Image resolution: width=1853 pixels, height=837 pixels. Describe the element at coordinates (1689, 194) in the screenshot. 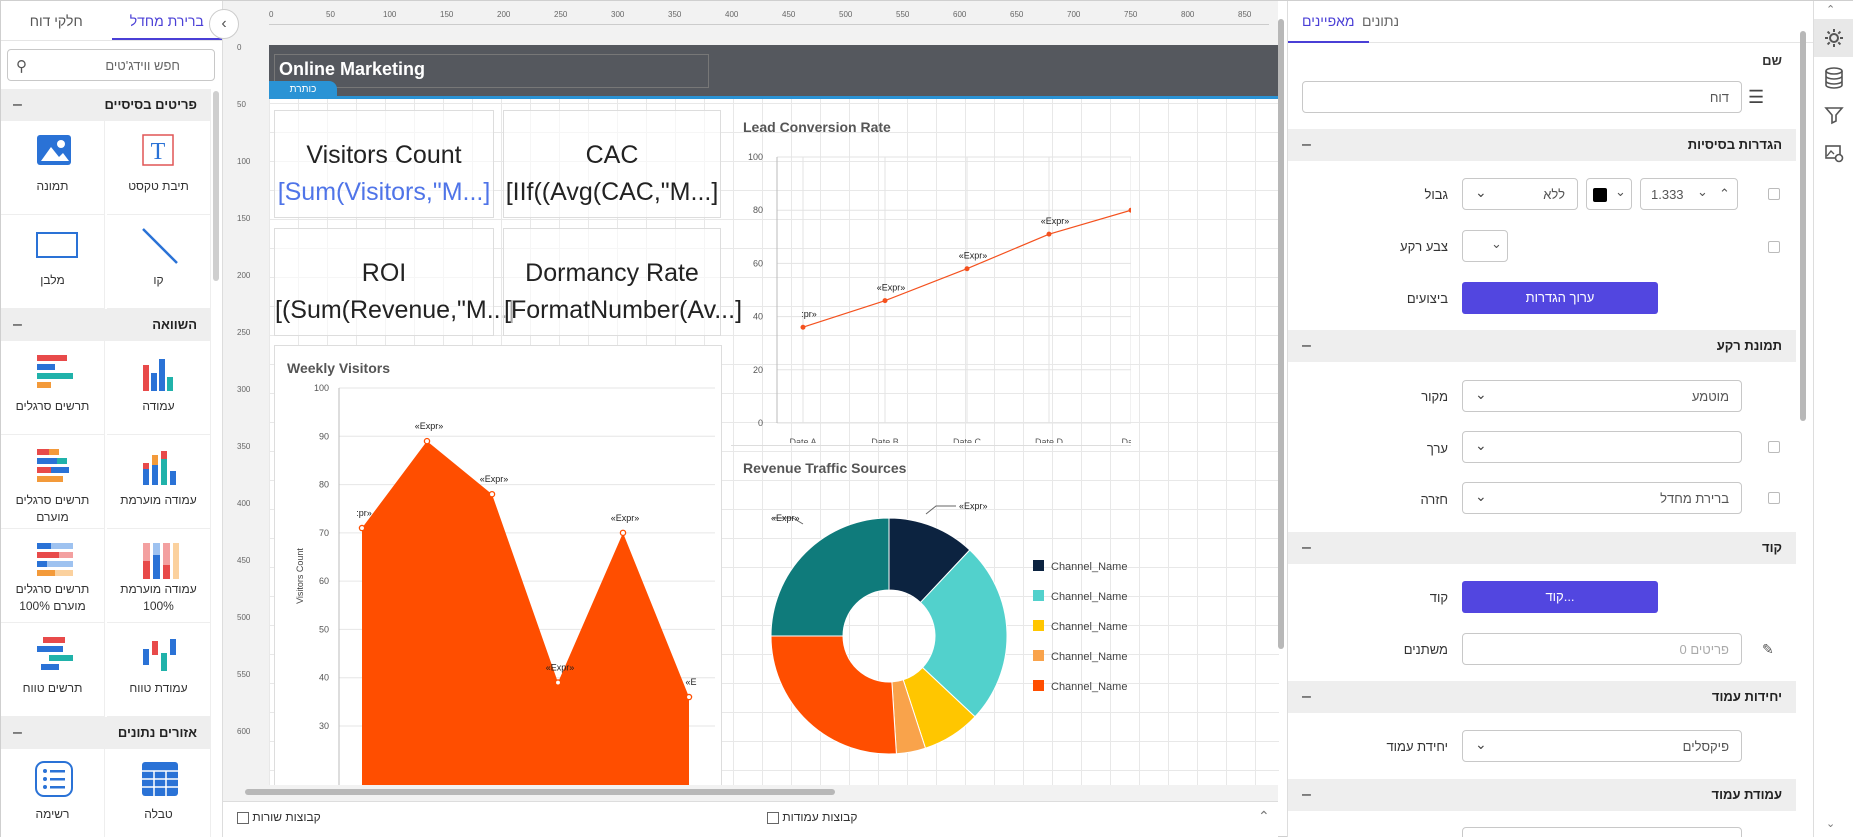

I see `border-width-input: 1.333 ⌄ ⌃` at that location.